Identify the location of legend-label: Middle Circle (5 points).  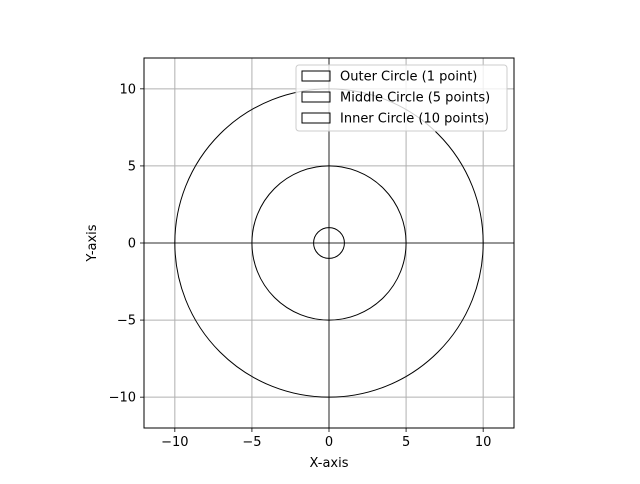
(415, 98).